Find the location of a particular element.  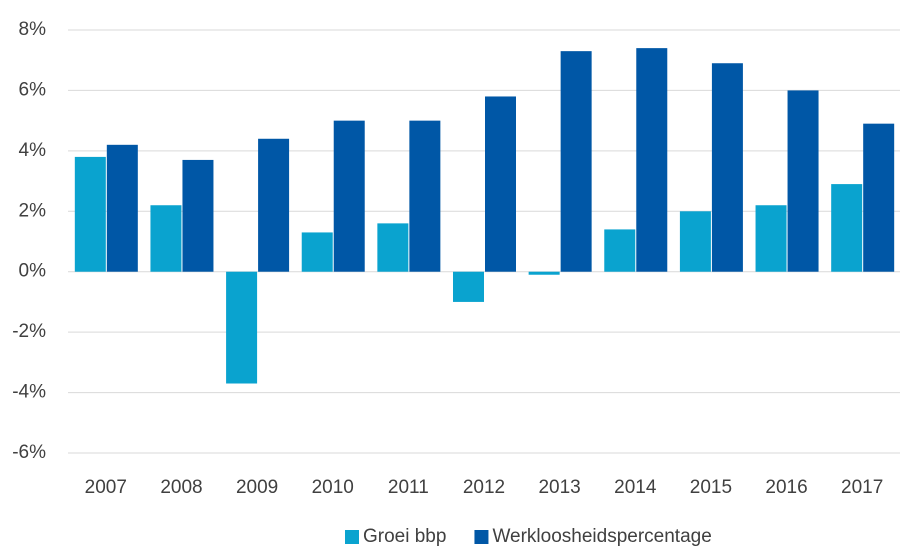

x-tick-label: 2009 is located at coordinates (257, 487).